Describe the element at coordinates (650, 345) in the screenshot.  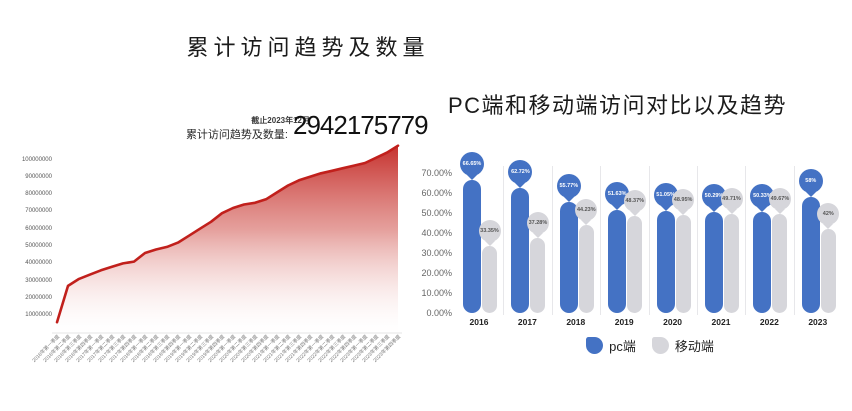
I see `chart-legend: pc端 移动端` at that location.